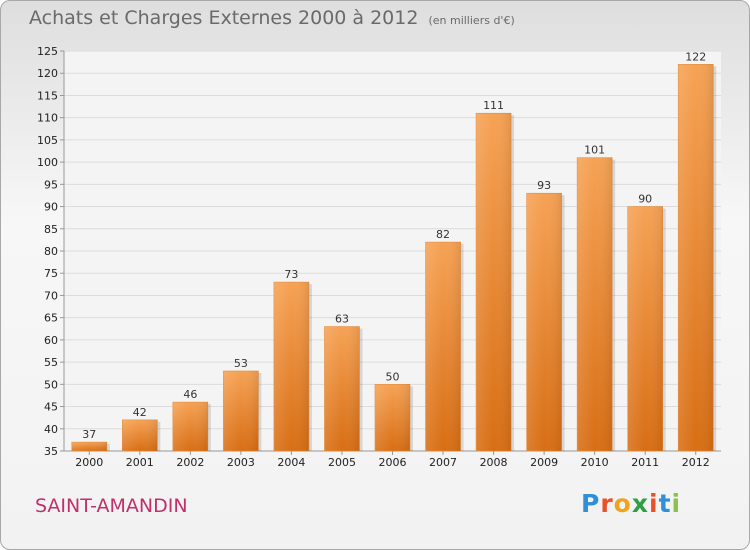 Image resolution: width=750 pixels, height=550 pixels. I want to click on logo-letter: x, so click(640, 503).